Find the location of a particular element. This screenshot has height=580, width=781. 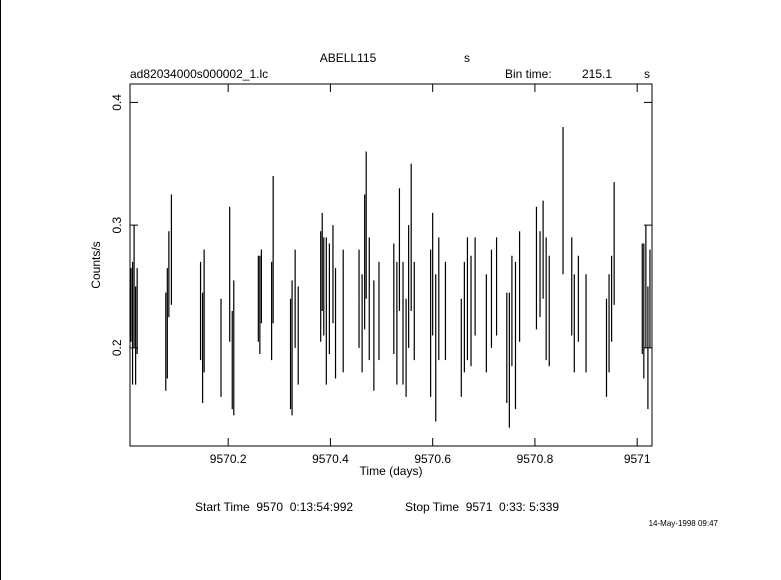

x-tick-label: 9570.2 is located at coordinates (228, 459).